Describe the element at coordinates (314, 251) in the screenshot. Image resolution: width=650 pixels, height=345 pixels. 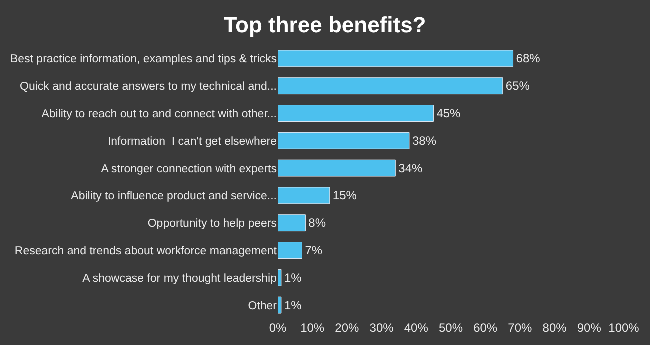
I see `data-label: 7%` at that location.